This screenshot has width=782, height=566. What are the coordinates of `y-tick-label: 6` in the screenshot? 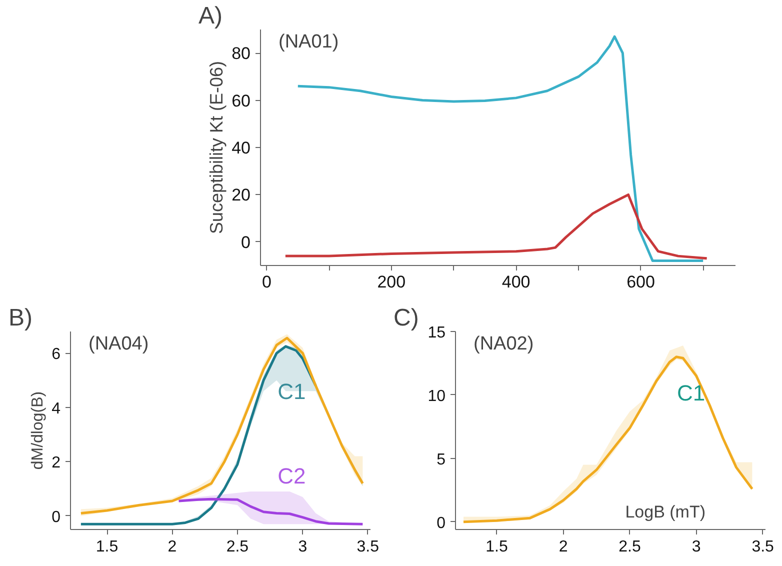 It's located at (56, 355).